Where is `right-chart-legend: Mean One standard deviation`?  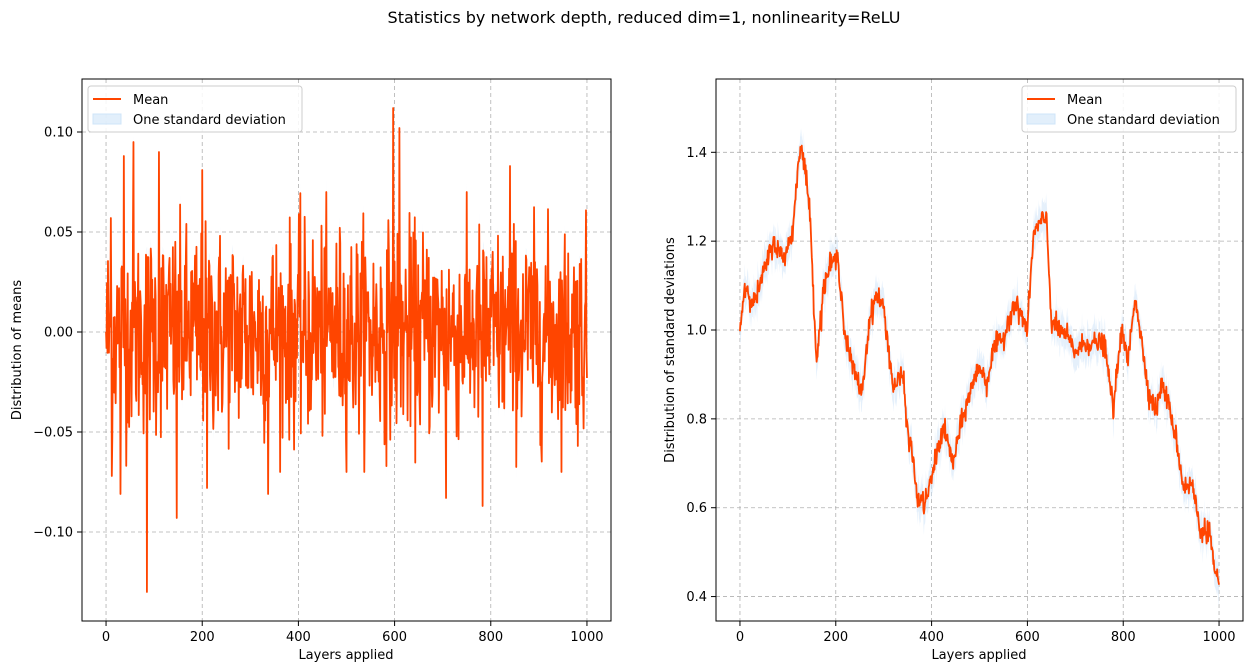
right-chart-legend: Mean One standard deviation is located at coordinates (1129, 109).